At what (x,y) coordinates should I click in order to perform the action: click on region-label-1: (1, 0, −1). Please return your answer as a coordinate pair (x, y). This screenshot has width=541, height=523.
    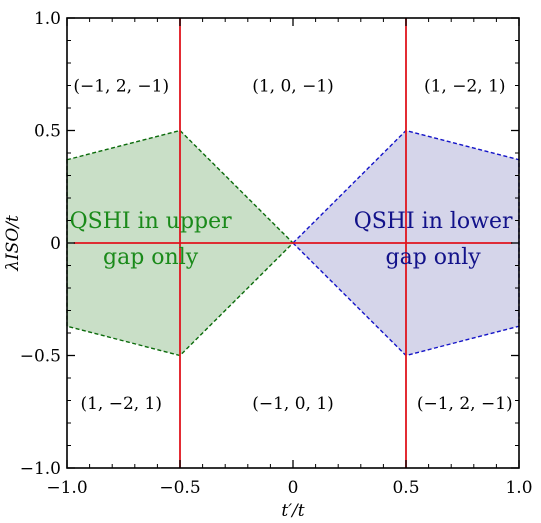
    Looking at the image, I should click on (293, 87).